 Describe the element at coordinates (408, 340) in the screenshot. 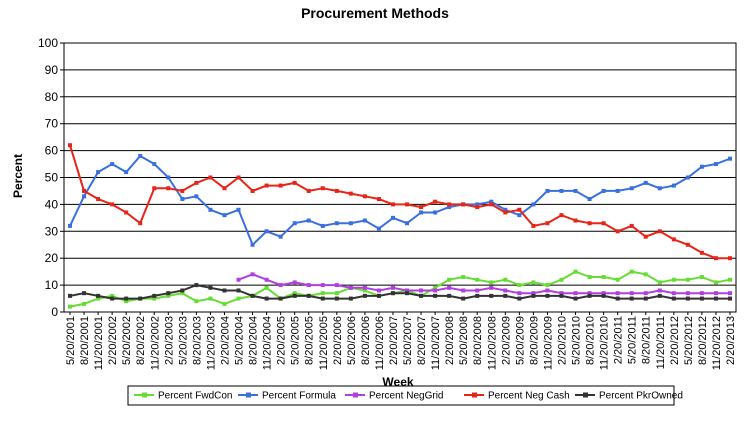

I see `x-tick-label: 5/20/2007` at that location.